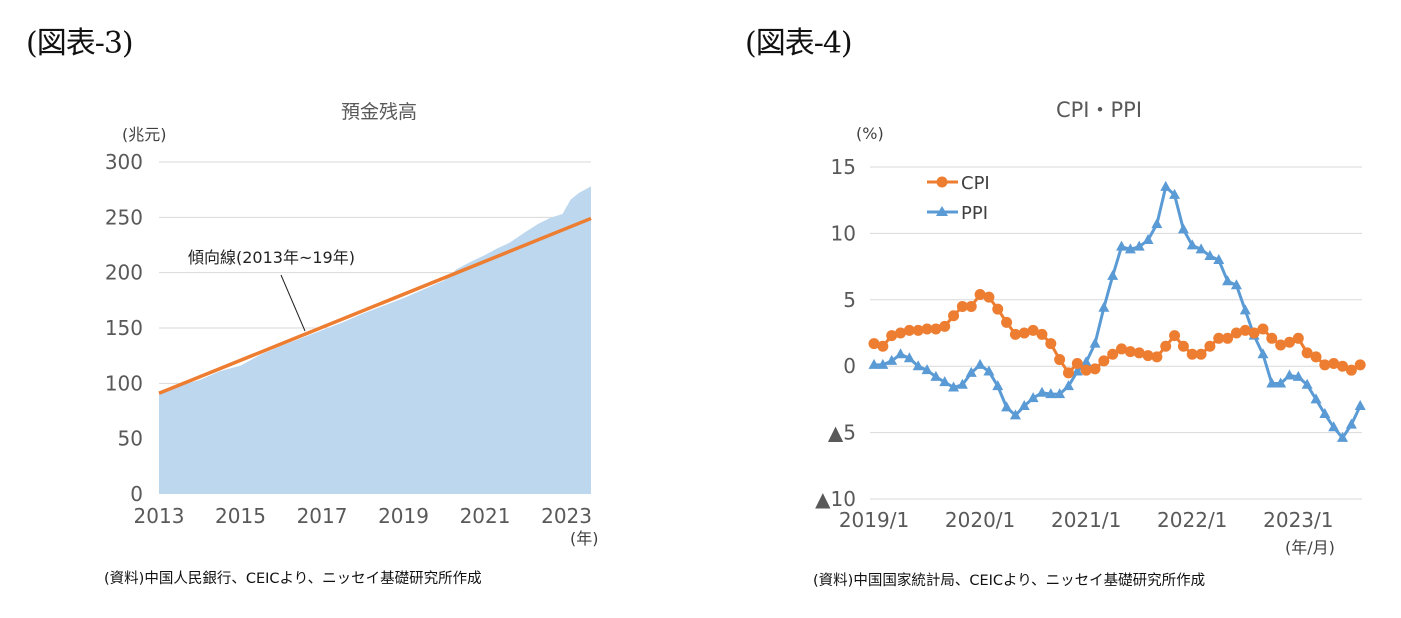  Describe the element at coordinates (1310, 547) in the screenshot. I see `x-axis-unit-label: (年/月)` at that location.